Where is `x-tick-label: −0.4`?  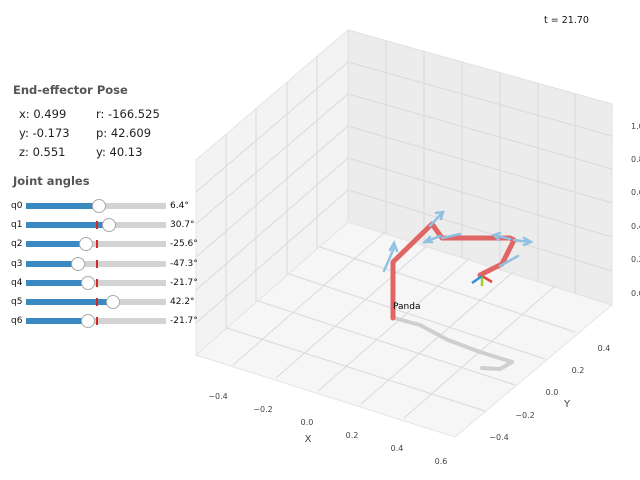 x-tick-label: −0.4 is located at coordinates (217, 396).